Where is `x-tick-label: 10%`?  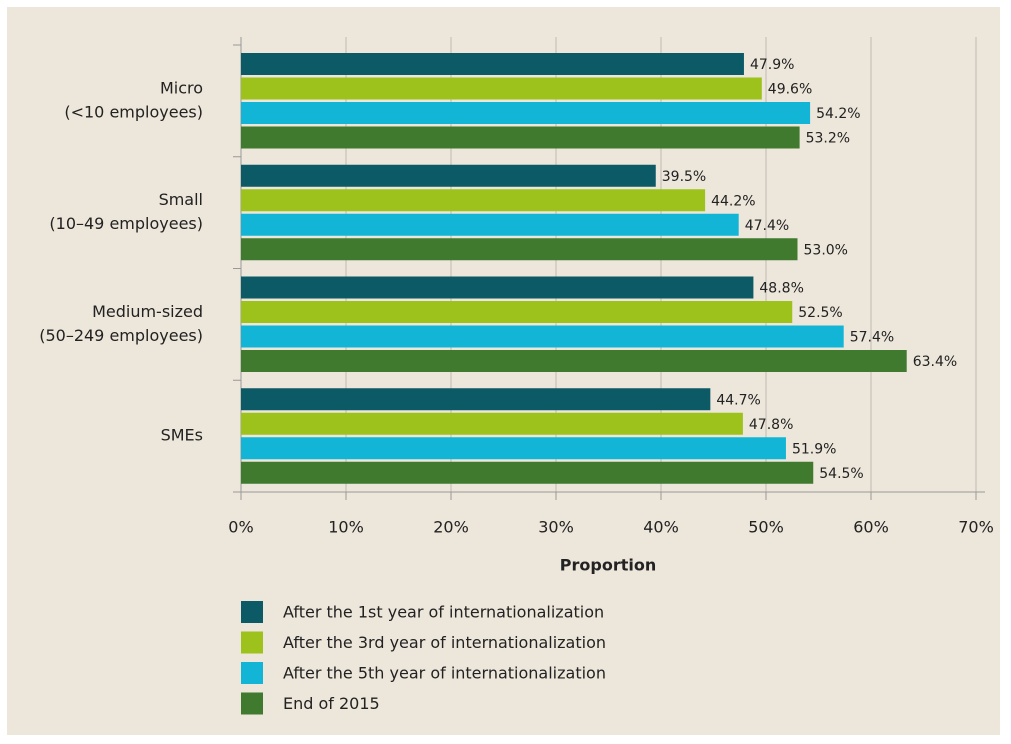
x-tick-label: 10% is located at coordinates (346, 527).